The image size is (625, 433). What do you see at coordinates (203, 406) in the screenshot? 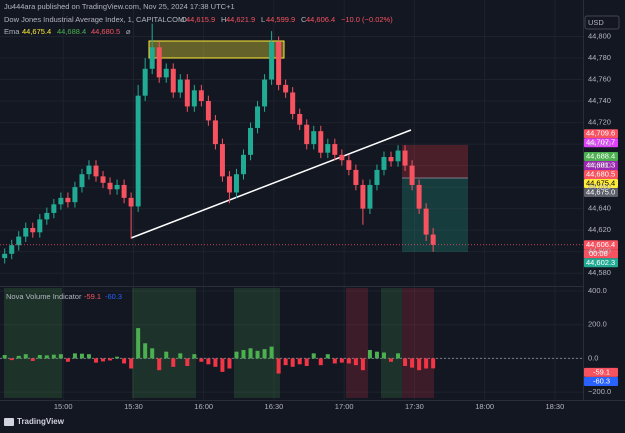
I see `x-tick-label: 16:00` at bounding box center [203, 406].